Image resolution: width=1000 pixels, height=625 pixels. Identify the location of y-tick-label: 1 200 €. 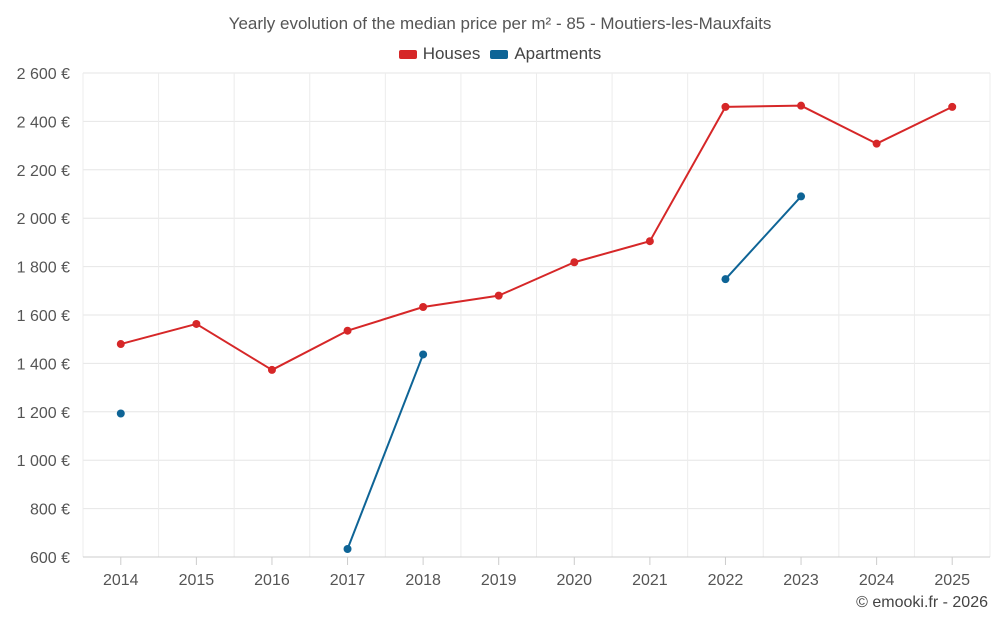
(43, 413).